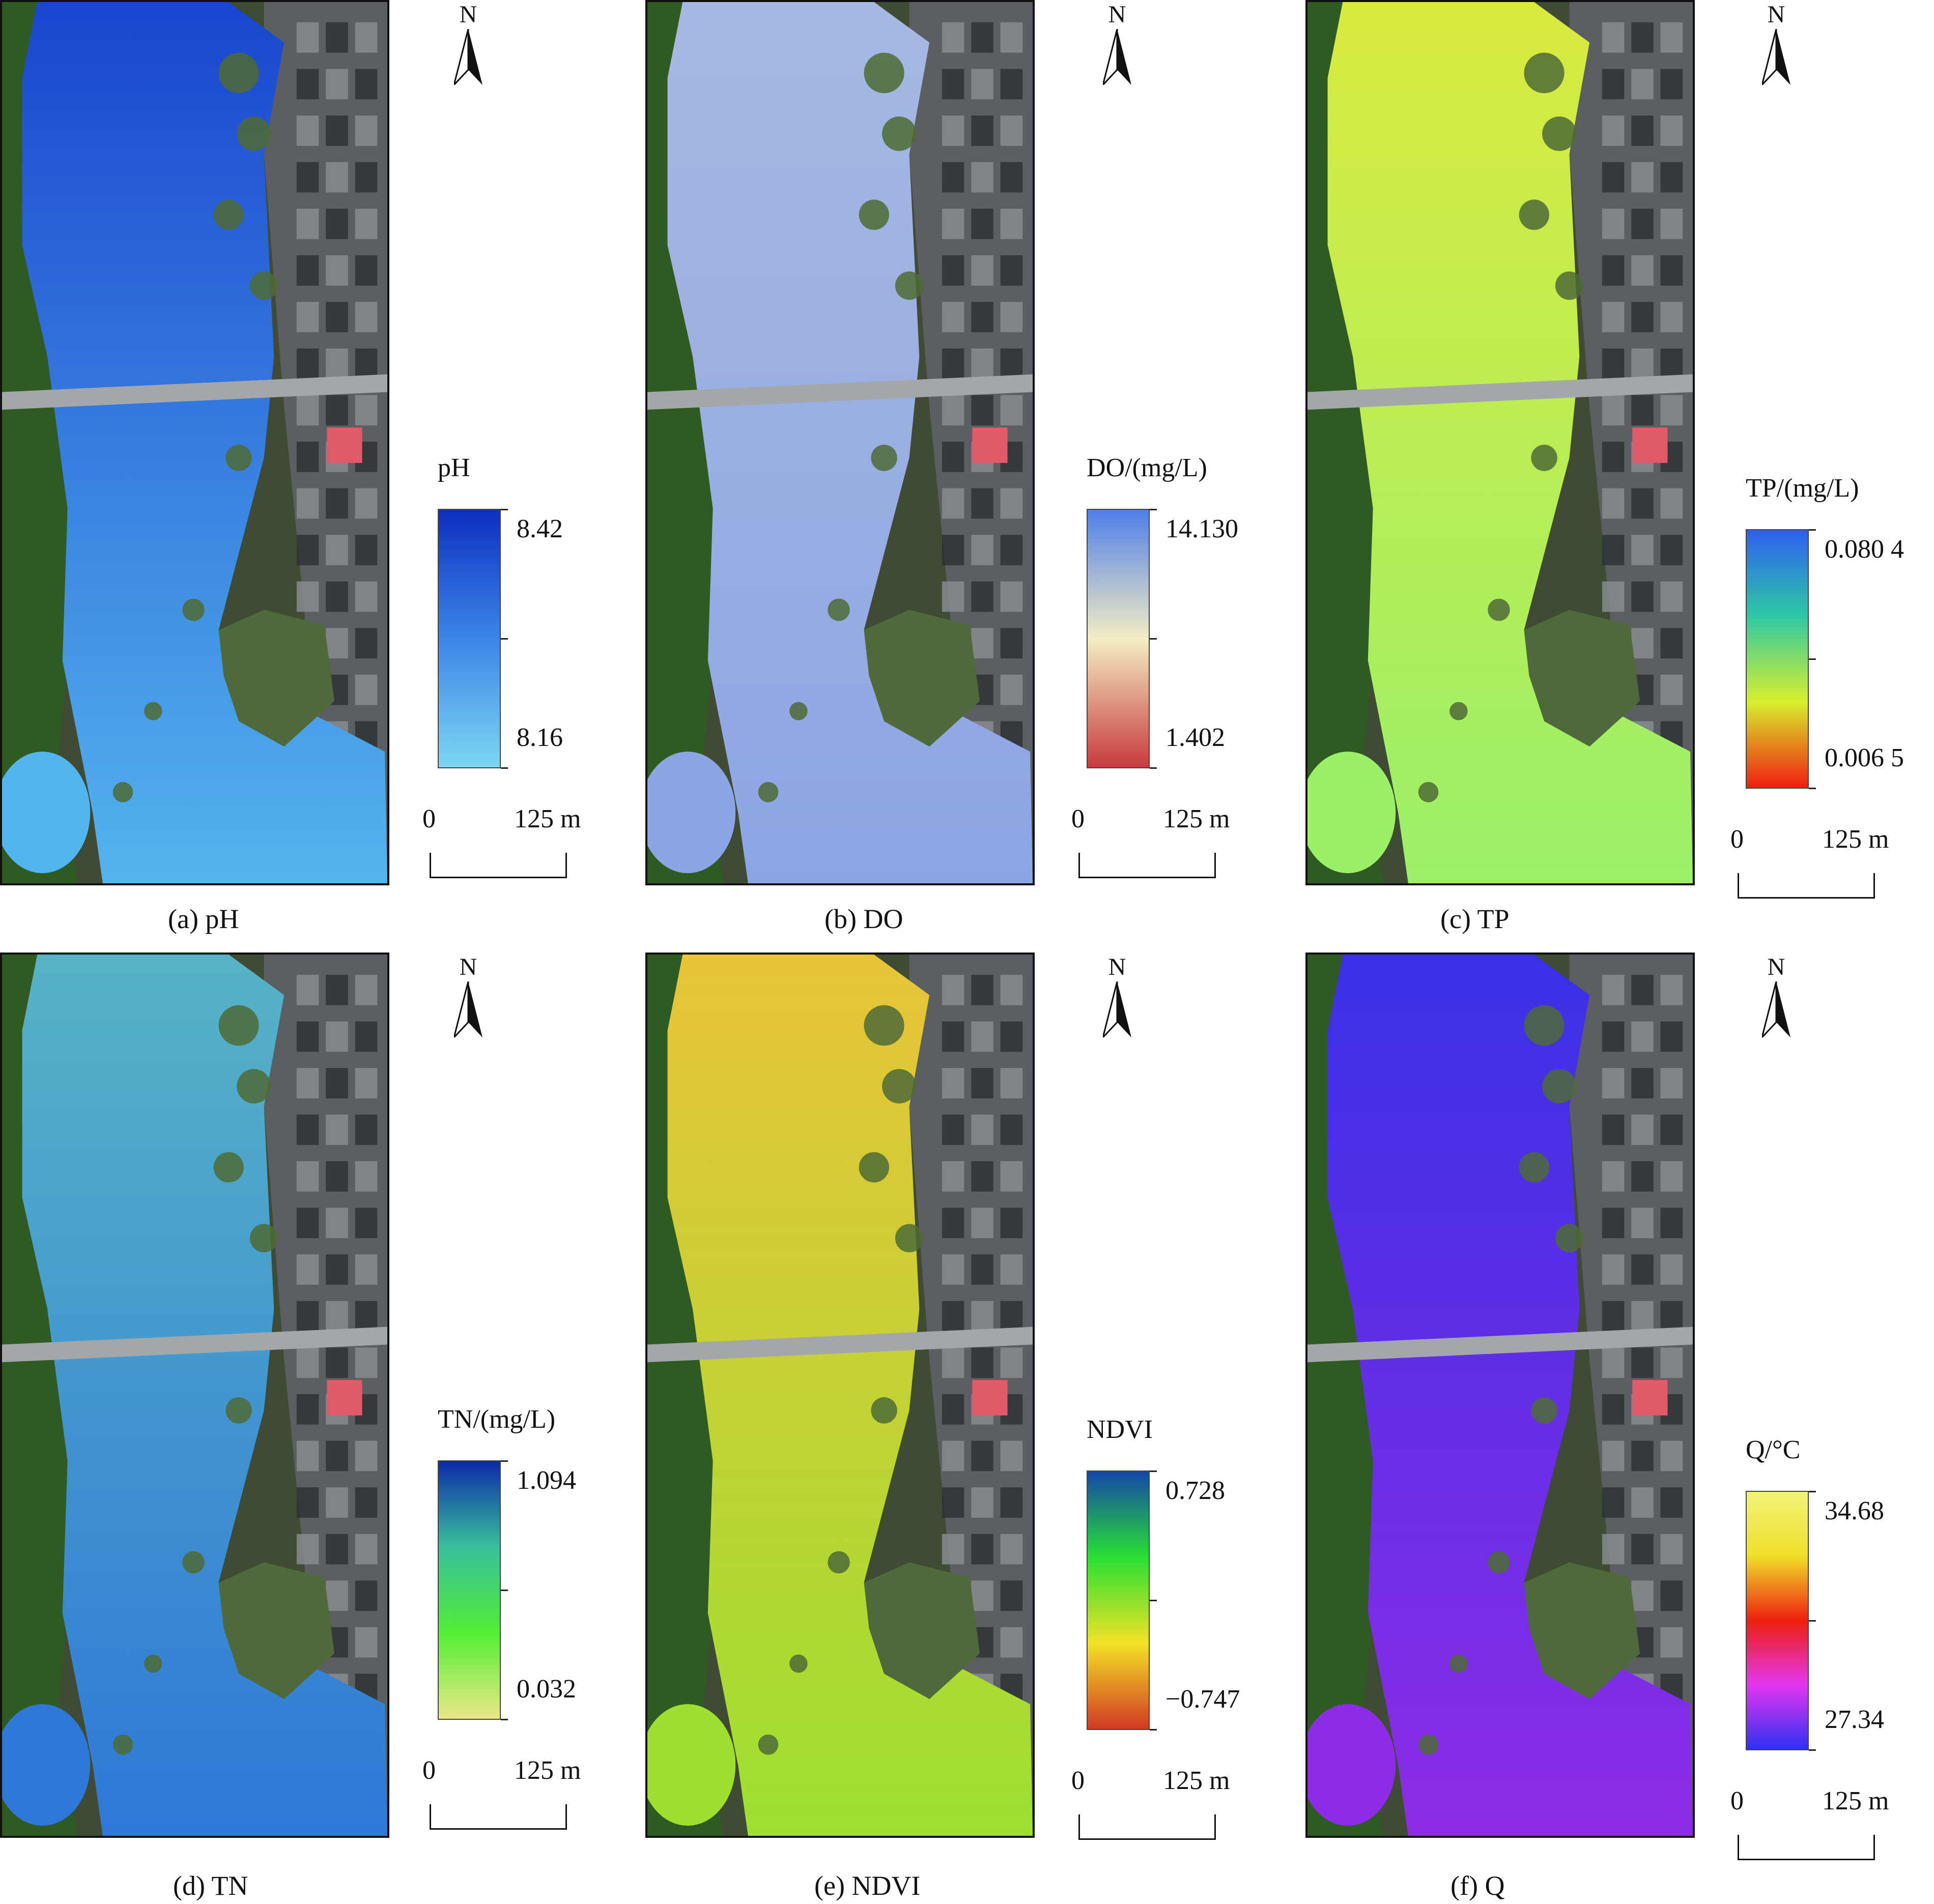 The height and width of the screenshot is (1904, 1934). I want to click on map-b, so click(840, 442).